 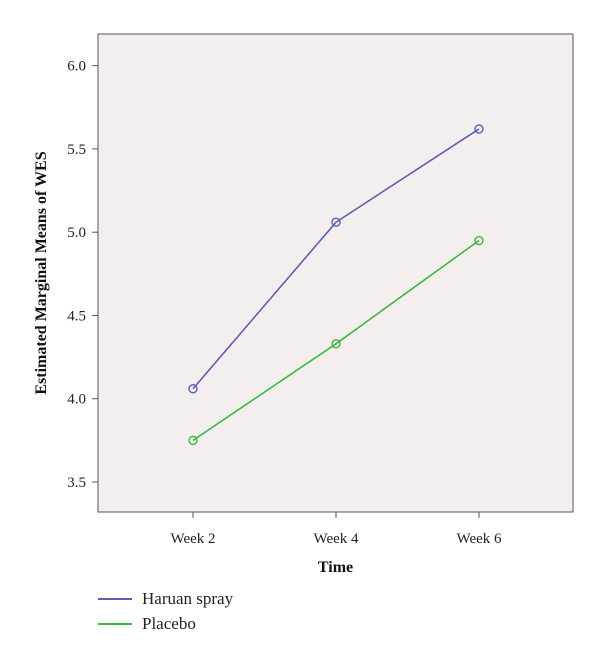 What do you see at coordinates (76, 233) in the screenshot?
I see `y-tick-label: 5.0` at bounding box center [76, 233].